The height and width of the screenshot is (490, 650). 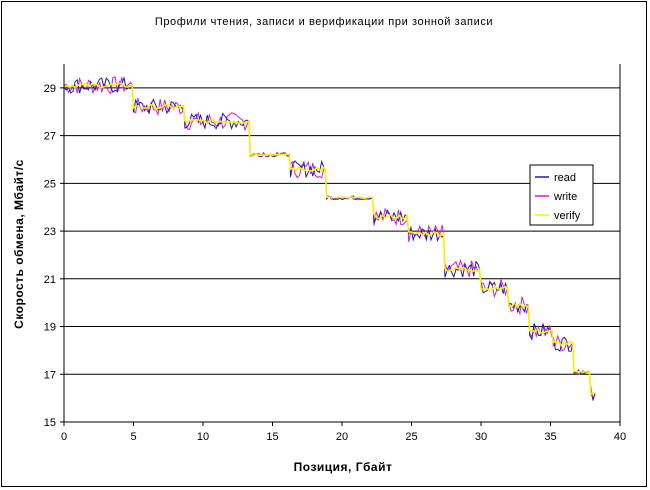 What do you see at coordinates (342, 437) in the screenshot?
I see `x-tick-label-20: 20` at bounding box center [342, 437].